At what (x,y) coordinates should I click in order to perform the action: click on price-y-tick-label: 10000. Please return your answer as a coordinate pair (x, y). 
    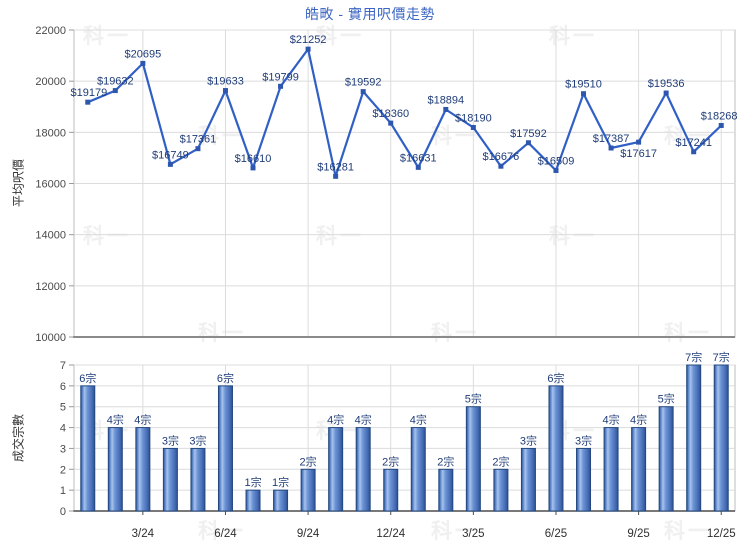
    Looking at the image, I should click on (50, 338).